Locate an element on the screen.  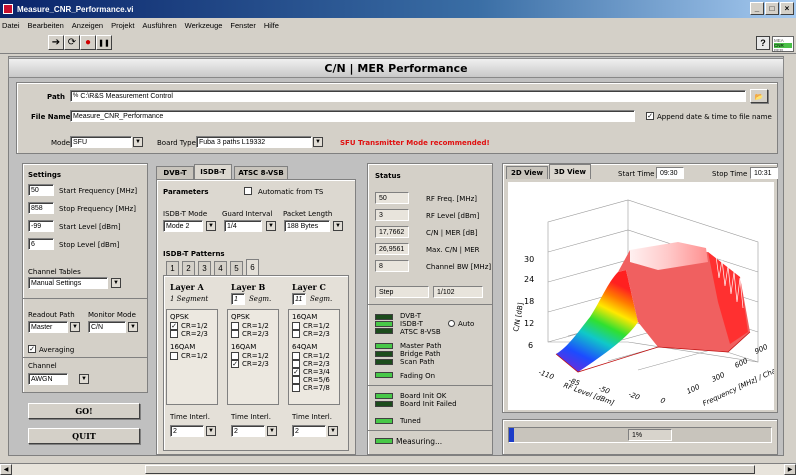
maximize-button: □ is located at coordinates (772, 8).